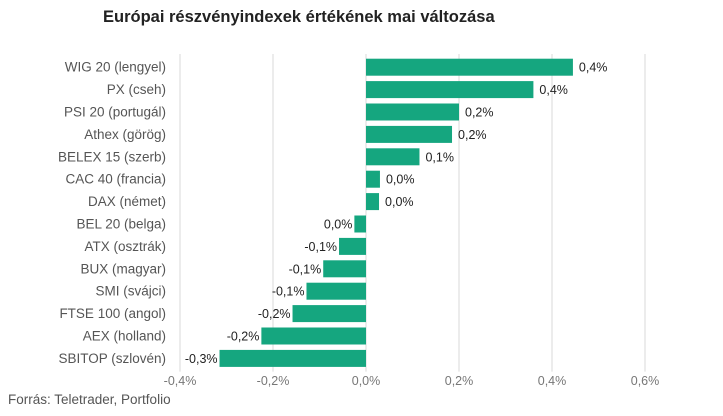 Image resolution: width=723 pixels, height=416 pixels. Describe the element at coordinates (89, 399) in the screenshot. I see `source-note: Forrás: Teletrader, Portfolio` at that location.